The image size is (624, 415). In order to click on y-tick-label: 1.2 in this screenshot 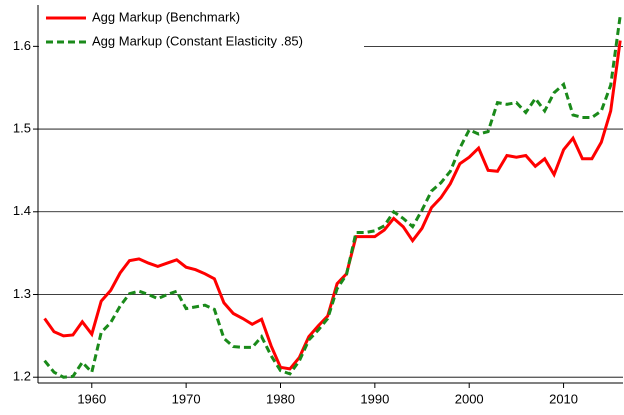, I will do `click(22, 376)`.